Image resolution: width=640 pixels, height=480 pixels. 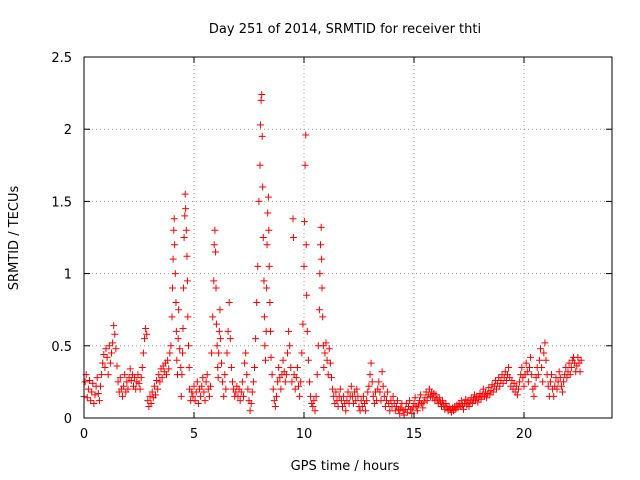 What do you see at coordinates (84, 434) in the screenshot?
I see `x-tick-label-0: 0` at bounding box center [84, 434].